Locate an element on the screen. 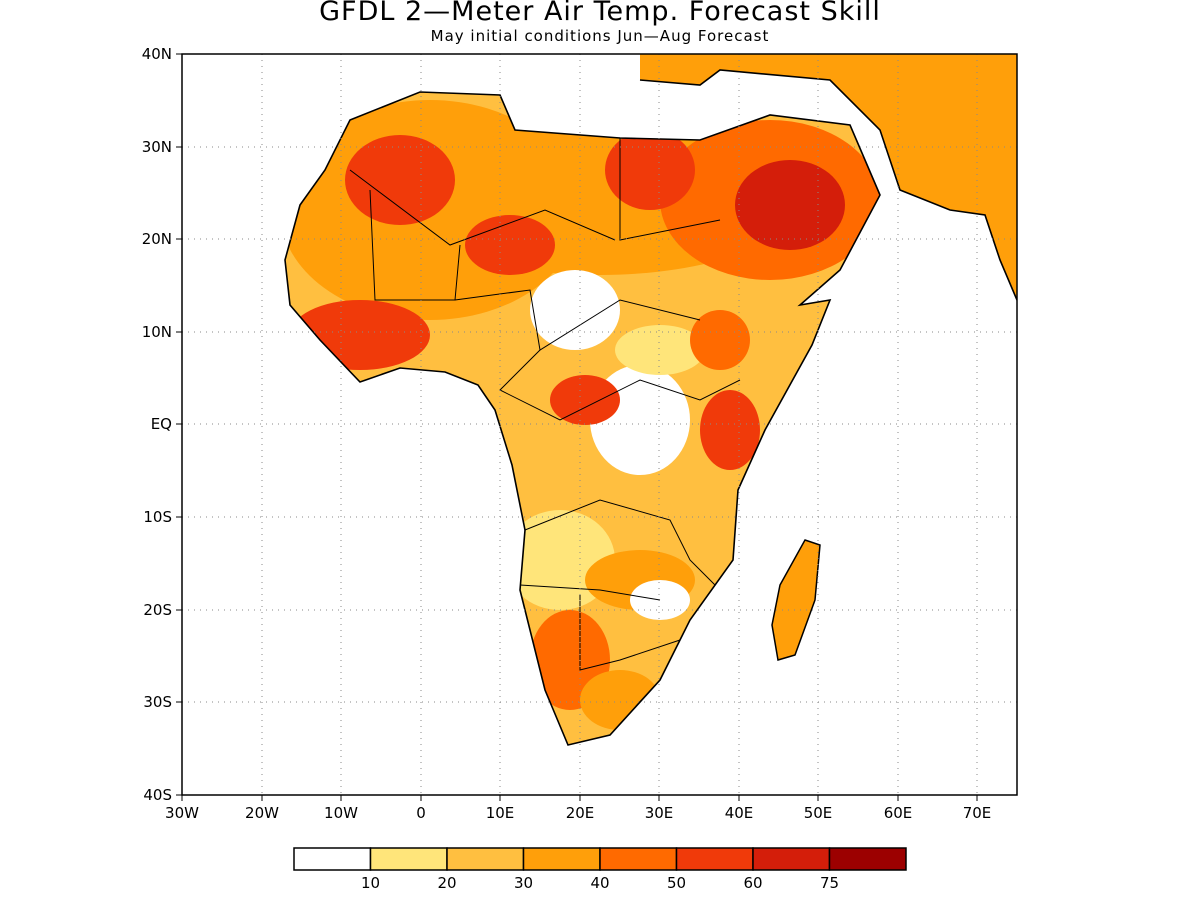 The width and height of the screenshot is (1200, 900). lat-label: 30S is located at coordinates (157, 702).